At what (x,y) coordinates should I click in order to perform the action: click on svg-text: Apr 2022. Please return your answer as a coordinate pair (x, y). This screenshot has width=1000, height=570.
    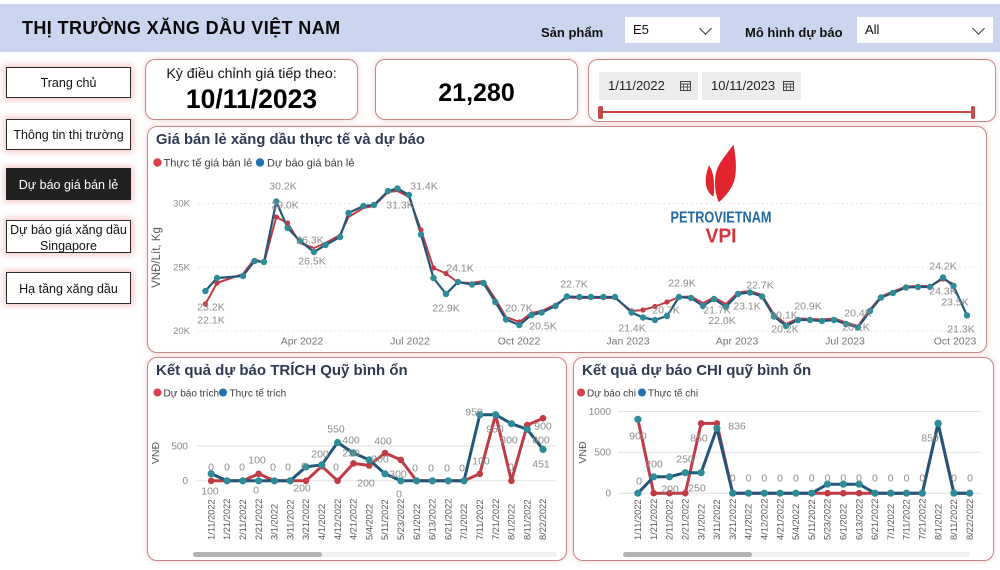
    Looking at the image, I should click on (302, 342).